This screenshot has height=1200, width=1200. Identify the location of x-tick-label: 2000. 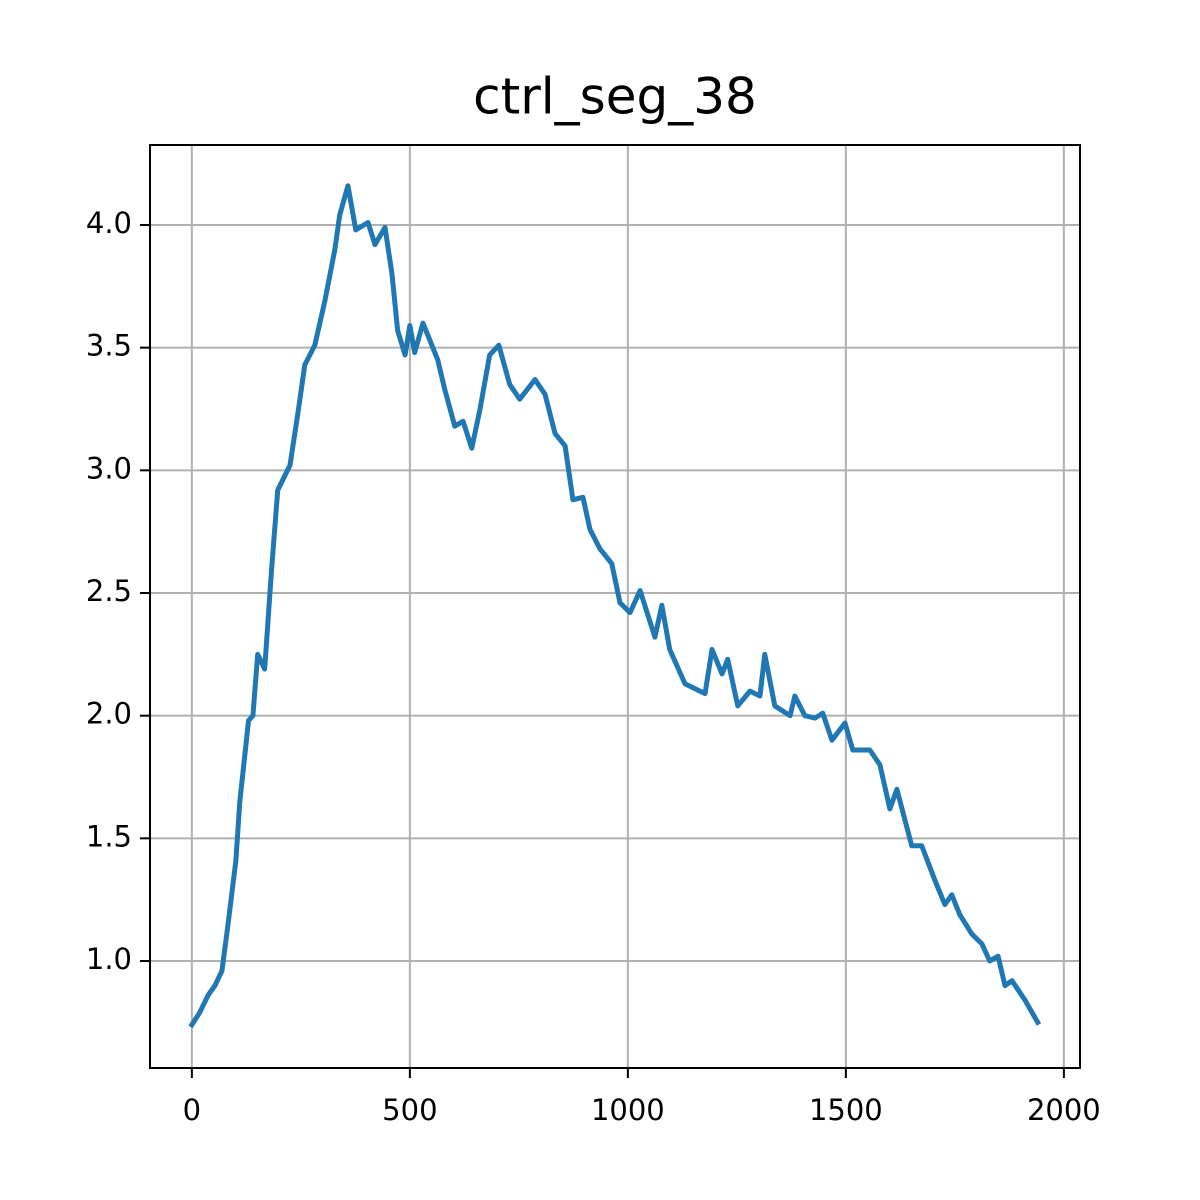
(1064, 1110).